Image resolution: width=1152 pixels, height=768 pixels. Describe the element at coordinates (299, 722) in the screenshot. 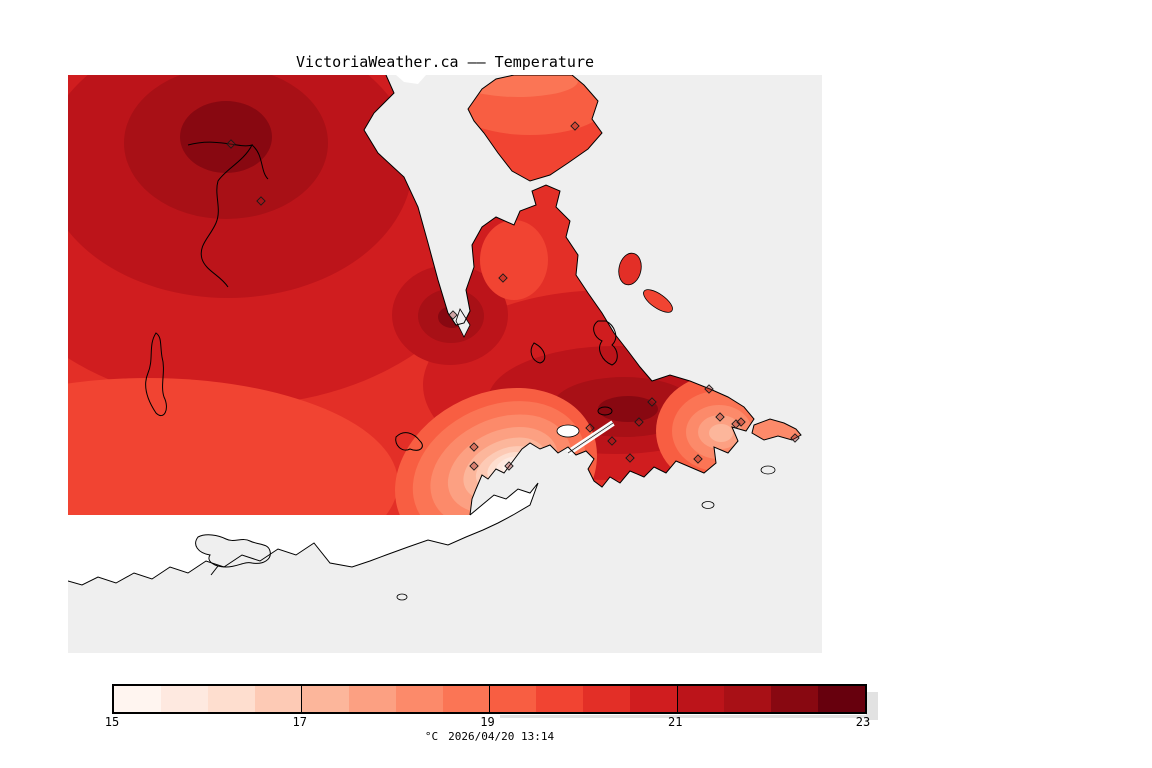

I see `colorbar-tick-label: 17` at that location.